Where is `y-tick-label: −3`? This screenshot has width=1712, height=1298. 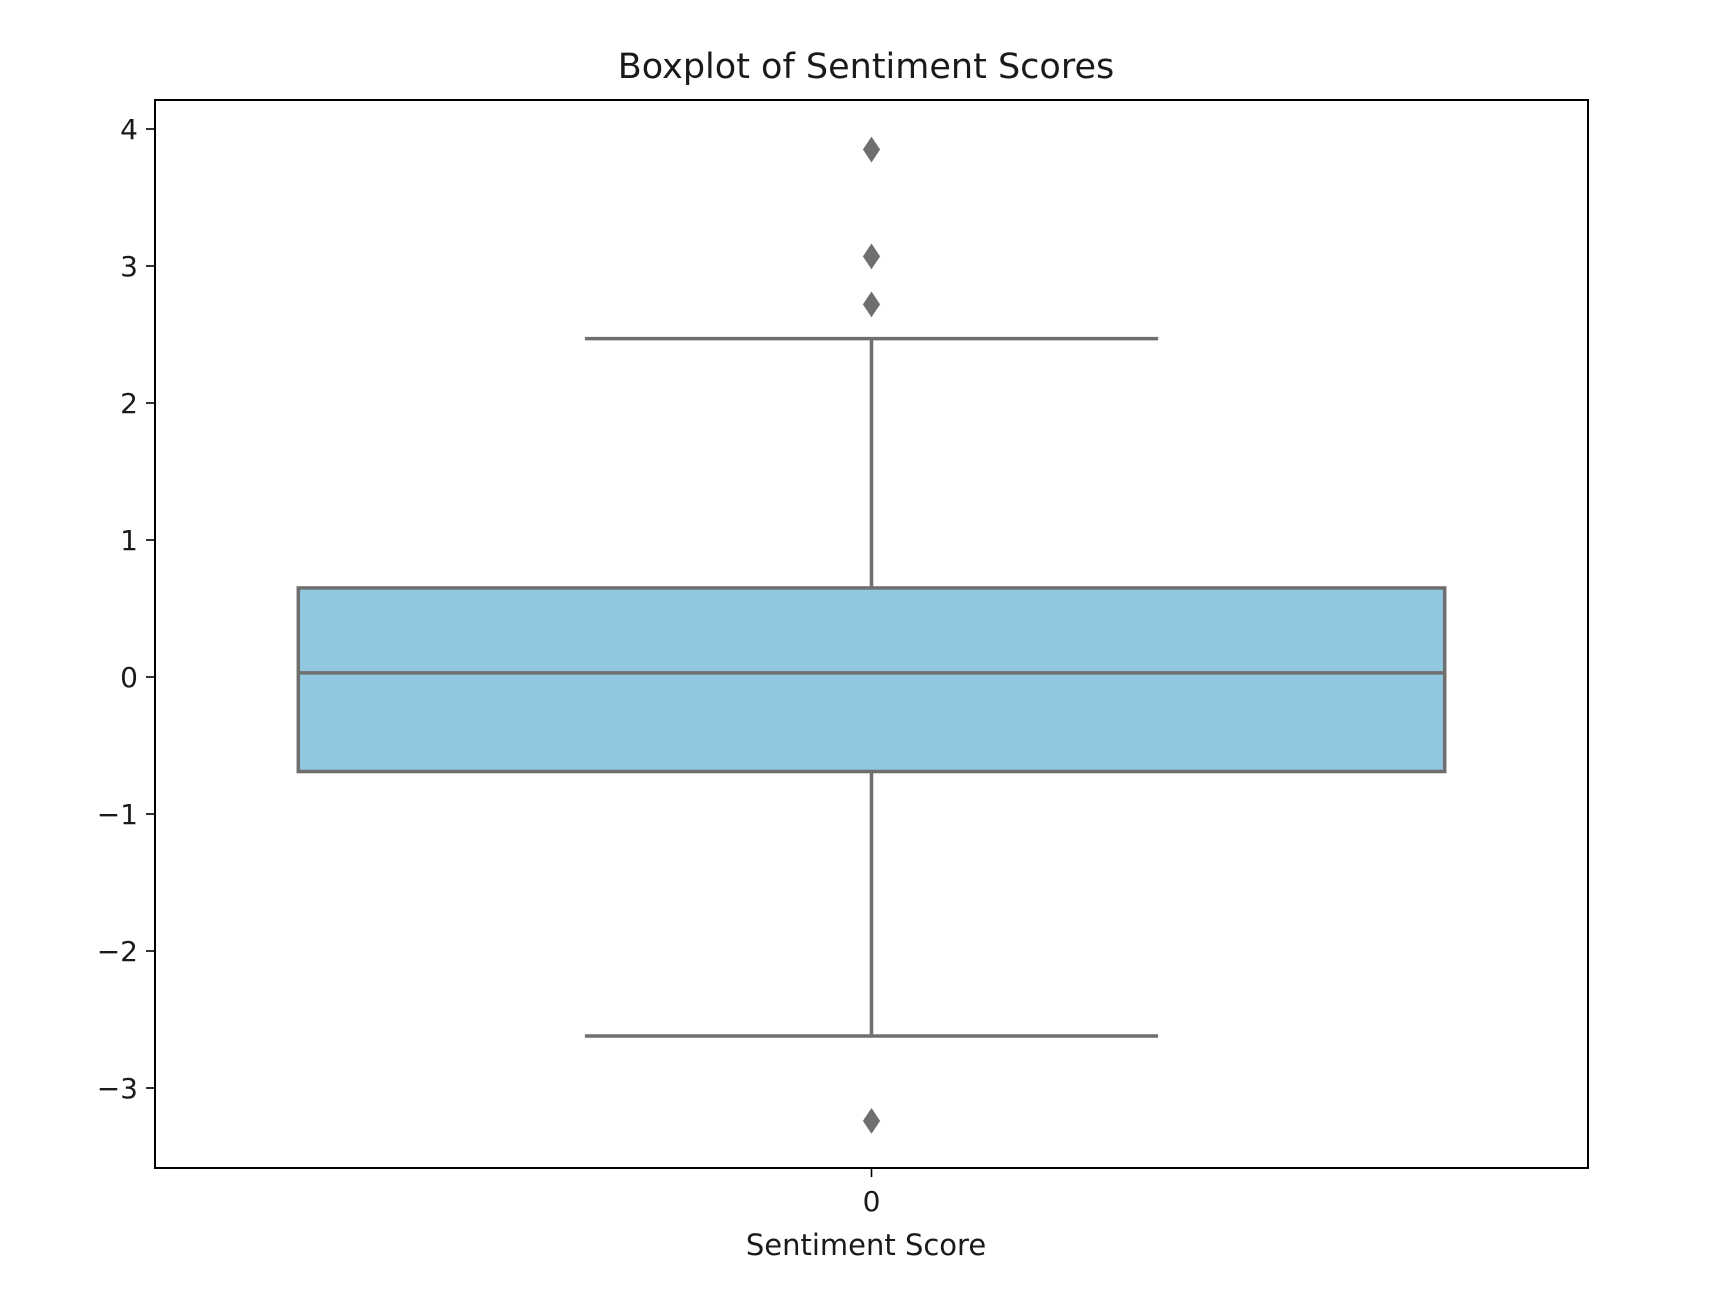 y-tick-label: −3 is located at coordinates (117, 1088).